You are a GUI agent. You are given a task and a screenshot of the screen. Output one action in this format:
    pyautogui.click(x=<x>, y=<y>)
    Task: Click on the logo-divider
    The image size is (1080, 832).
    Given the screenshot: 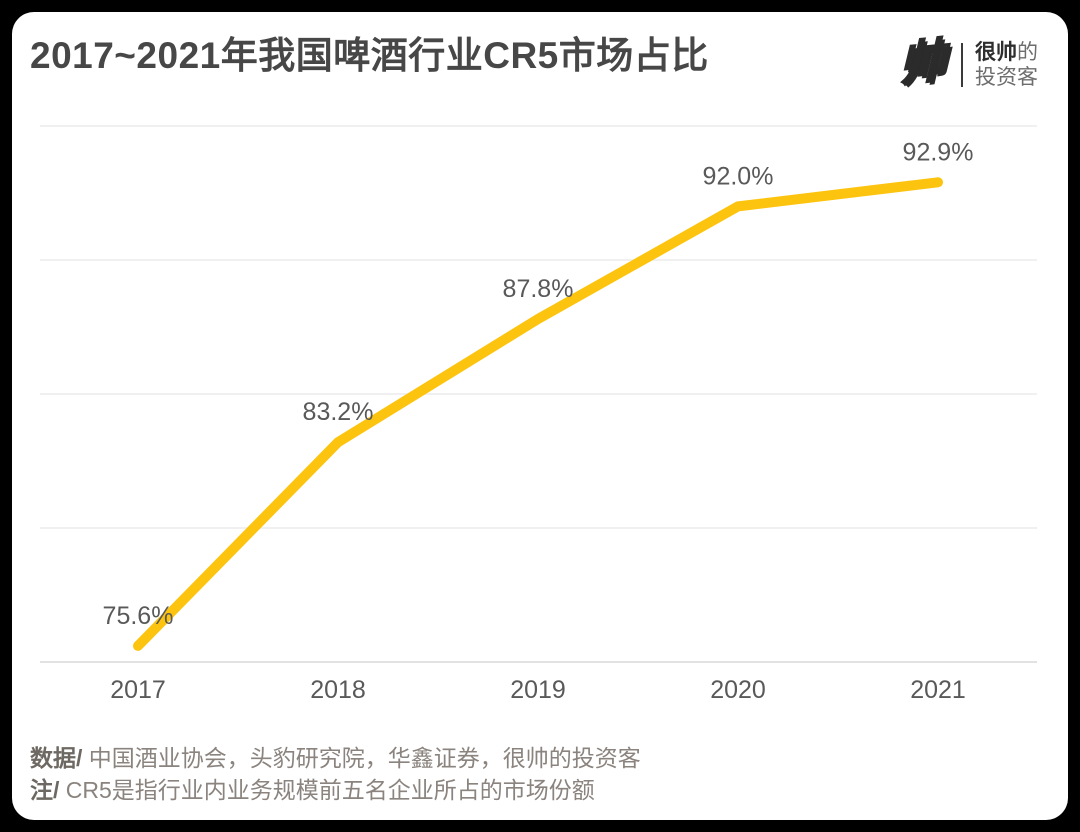 What is the action you would take?
    pyautogui.click(x=962, y=65)
    